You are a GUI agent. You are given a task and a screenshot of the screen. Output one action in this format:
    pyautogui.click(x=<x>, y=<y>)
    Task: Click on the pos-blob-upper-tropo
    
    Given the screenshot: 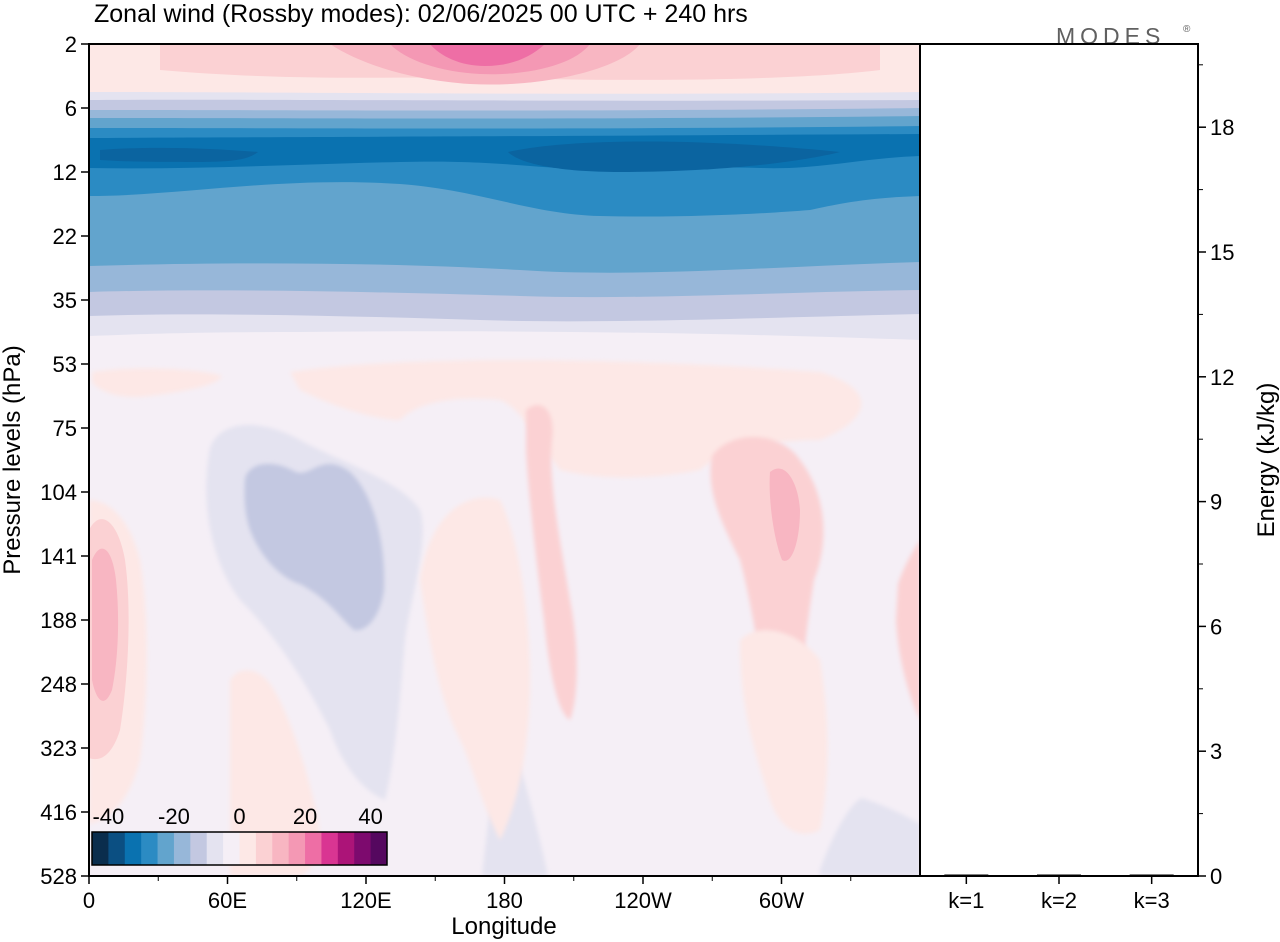 What is the action you would take?
    pyautogui.click(x=157, y=383)
    